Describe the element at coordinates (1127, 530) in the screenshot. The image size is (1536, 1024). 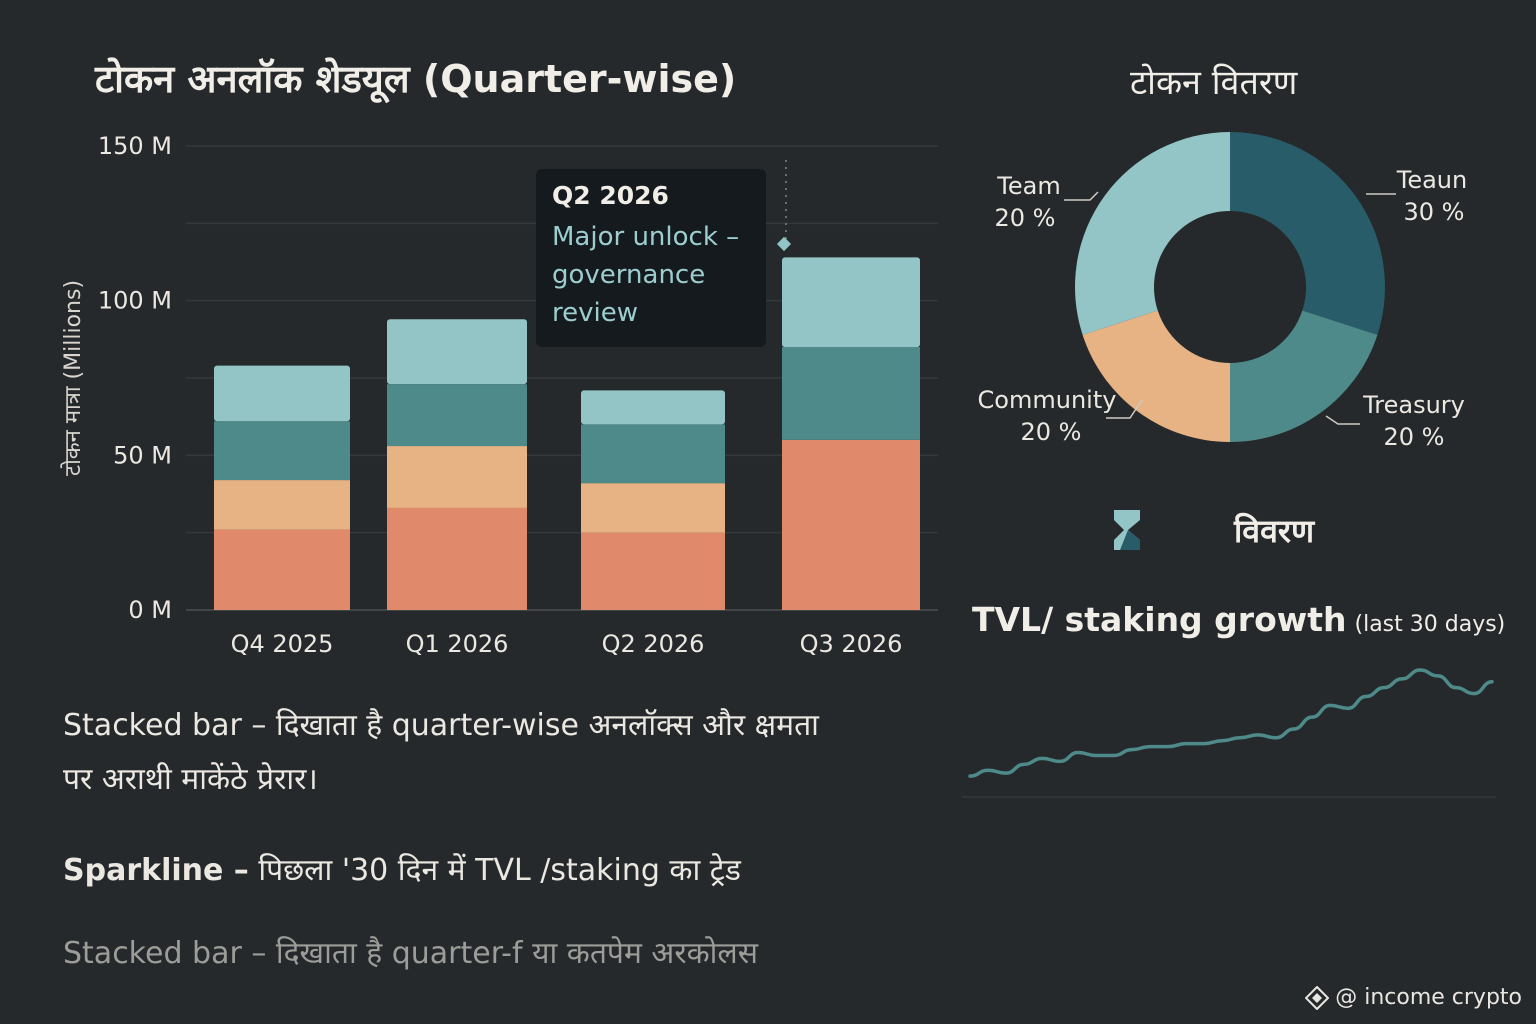
I see `legend-glyph-icon` at that location.